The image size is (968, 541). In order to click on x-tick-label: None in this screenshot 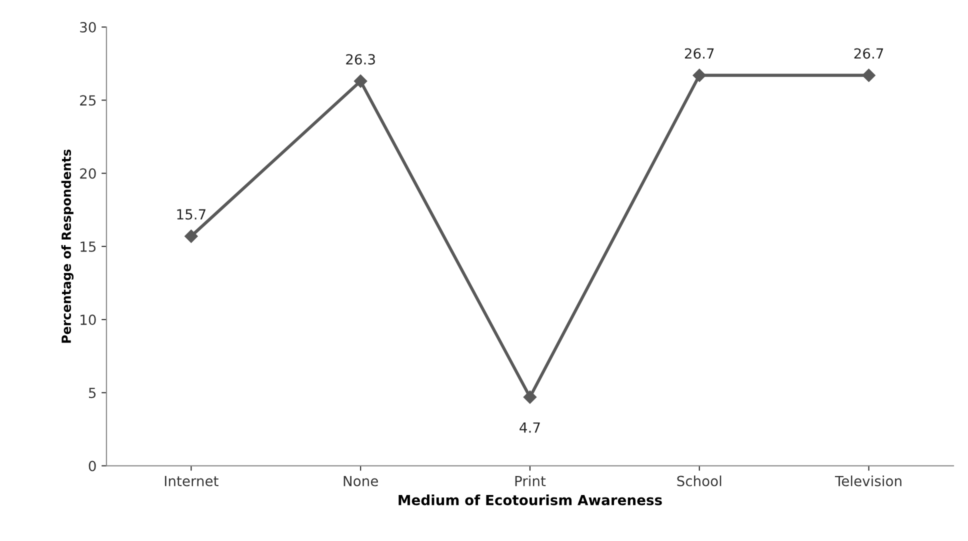, I will do `click(361, 481)`.